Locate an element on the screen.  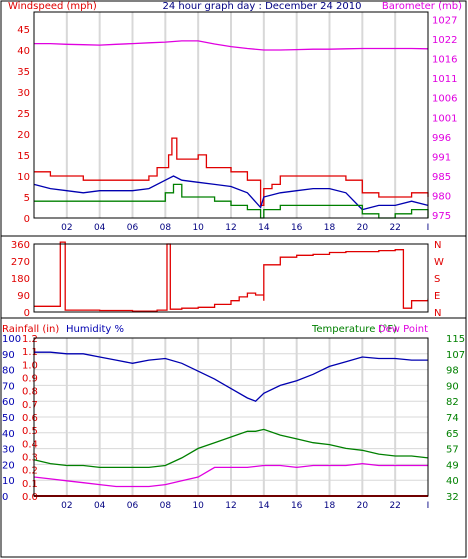
temperature-axis-label: Temperature (°F) is located at coordinates (354, 329).